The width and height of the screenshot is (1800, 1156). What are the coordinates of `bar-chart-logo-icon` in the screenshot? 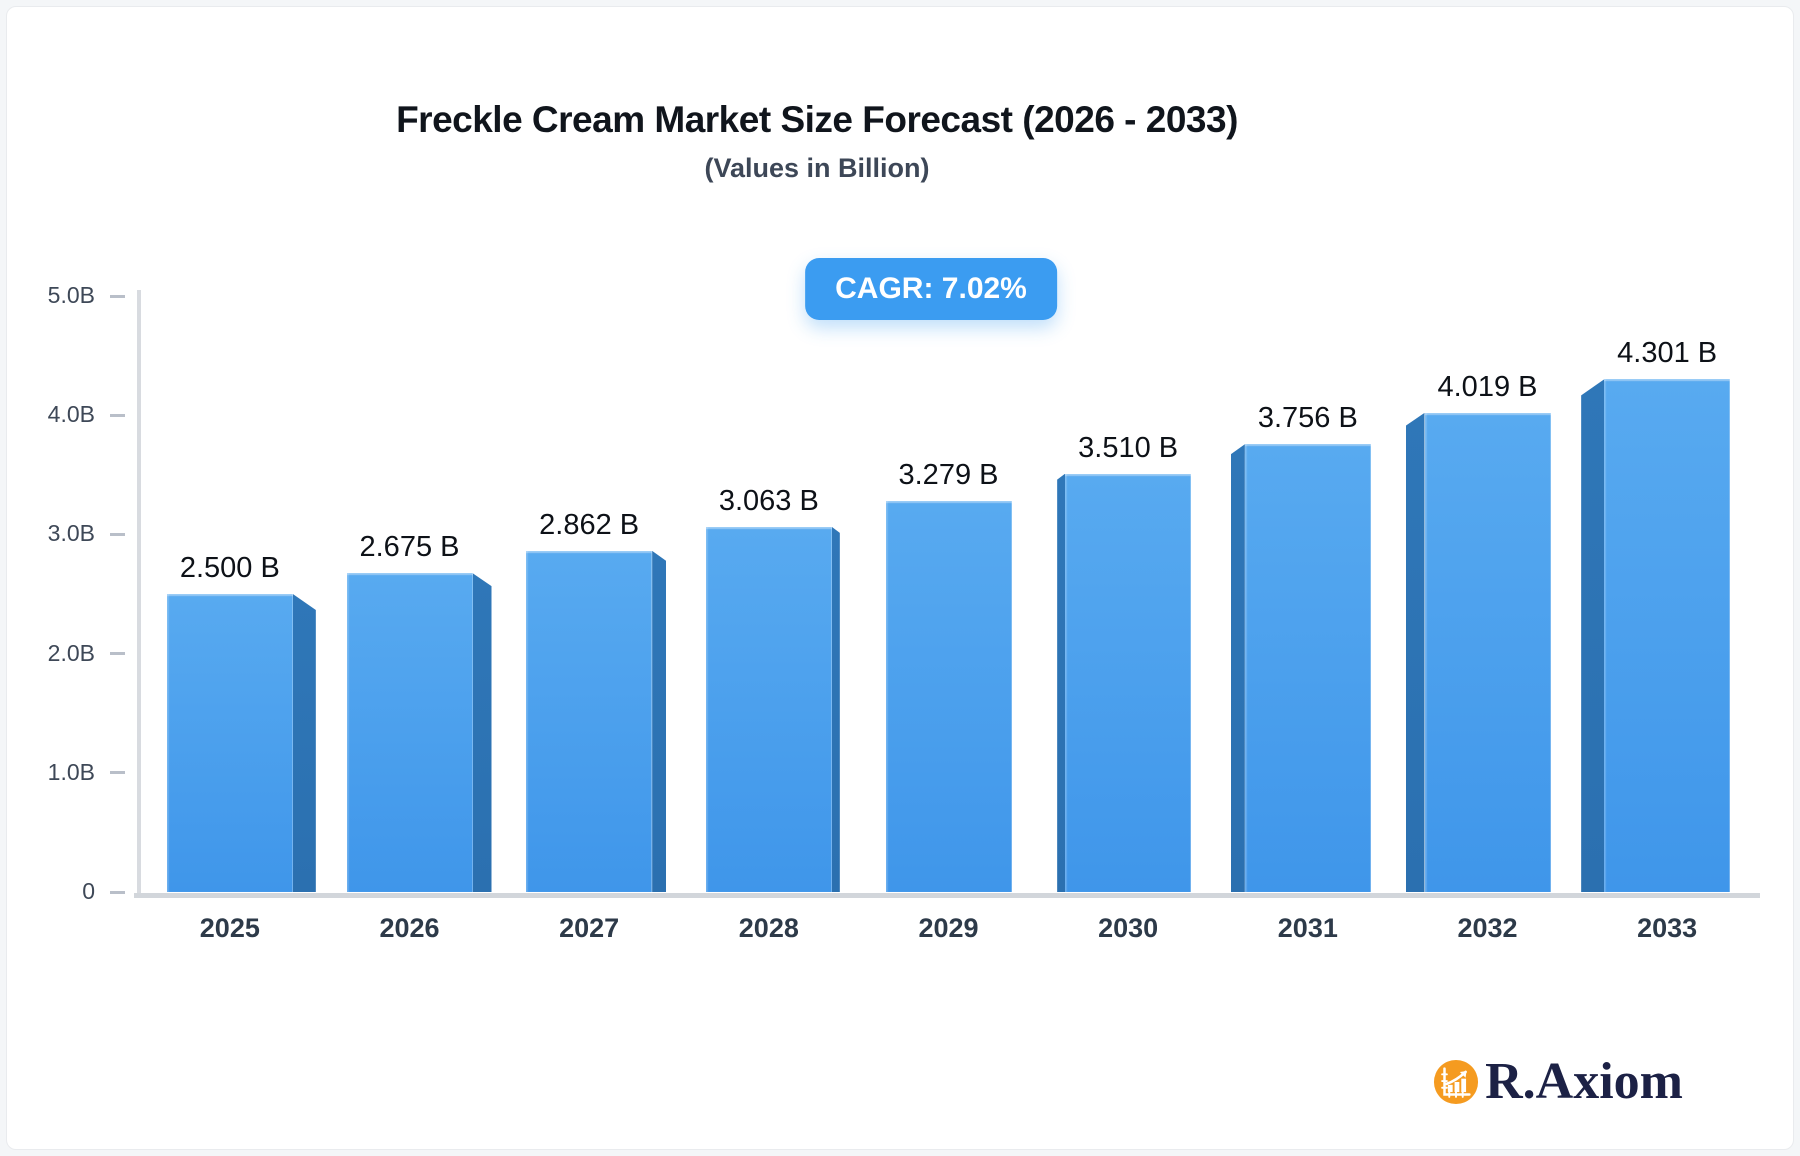 It's located at (1456, 1081).